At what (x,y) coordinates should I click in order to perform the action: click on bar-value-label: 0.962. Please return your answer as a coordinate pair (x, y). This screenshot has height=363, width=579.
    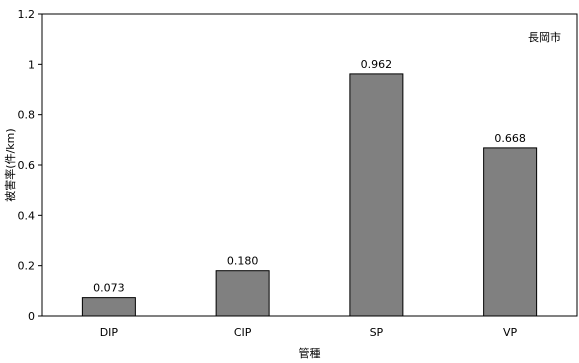
    Looking at the image, I should click on (377, 64).